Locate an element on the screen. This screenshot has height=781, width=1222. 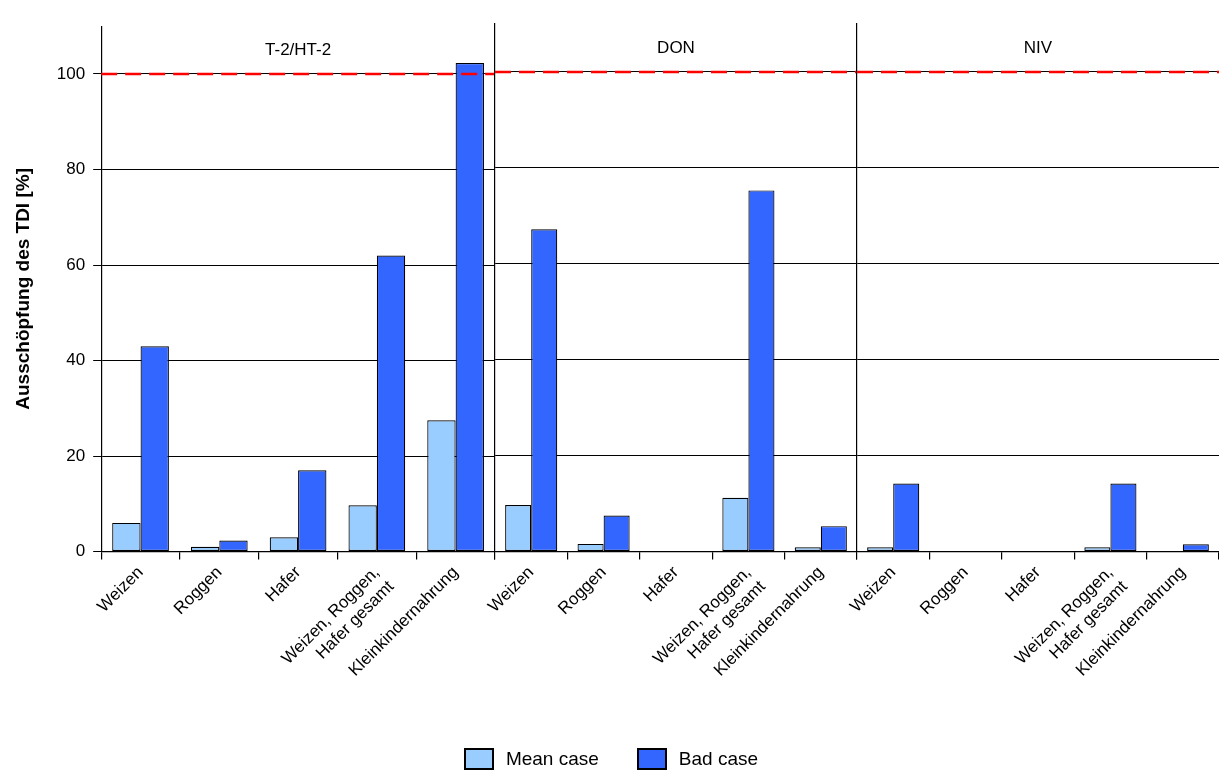
y-tick-label: 0 is located at coordinates (80, 551).